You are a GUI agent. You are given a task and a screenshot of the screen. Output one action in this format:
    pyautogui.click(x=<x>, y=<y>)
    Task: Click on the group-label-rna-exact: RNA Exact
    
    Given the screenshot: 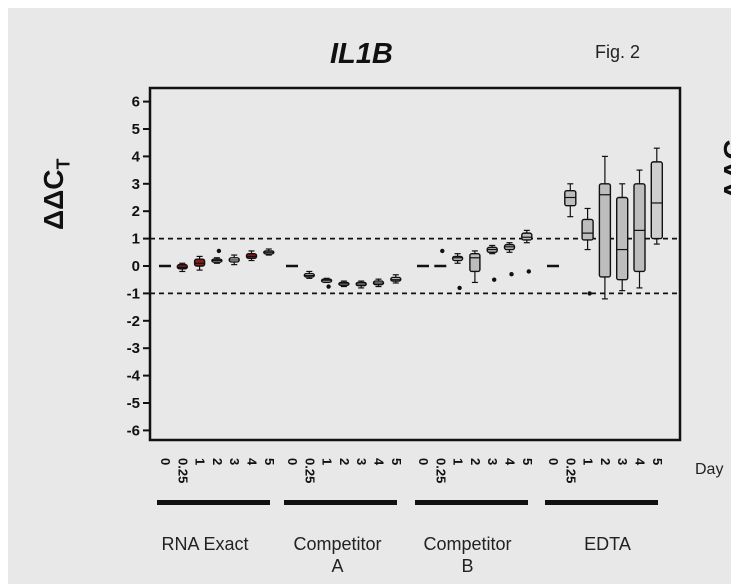 What is the action you would take?
    pyautogui.click(x=205, y=544)
    